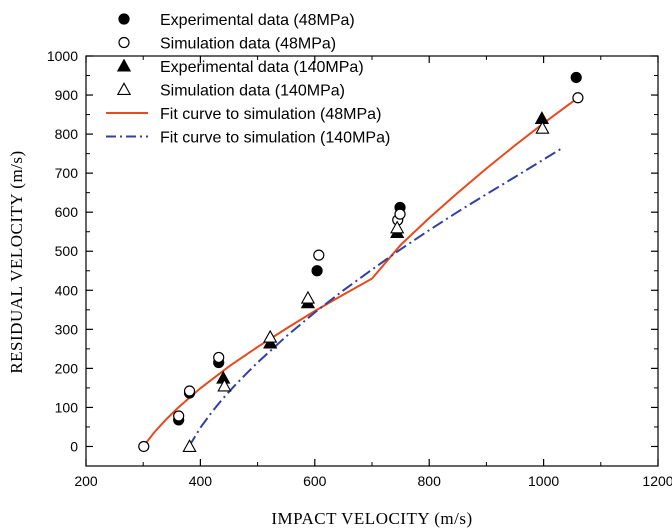  Describe the element at coordinates (201, 481) in the screenshot. I see `x-tick-label: 400` at that location.